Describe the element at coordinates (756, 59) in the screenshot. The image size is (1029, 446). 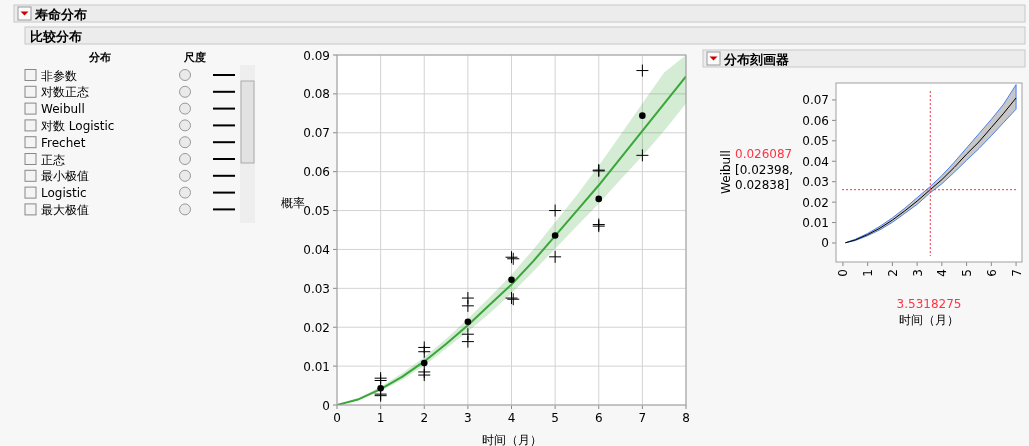
I see `chart-title: 分布刻画器` at that location.